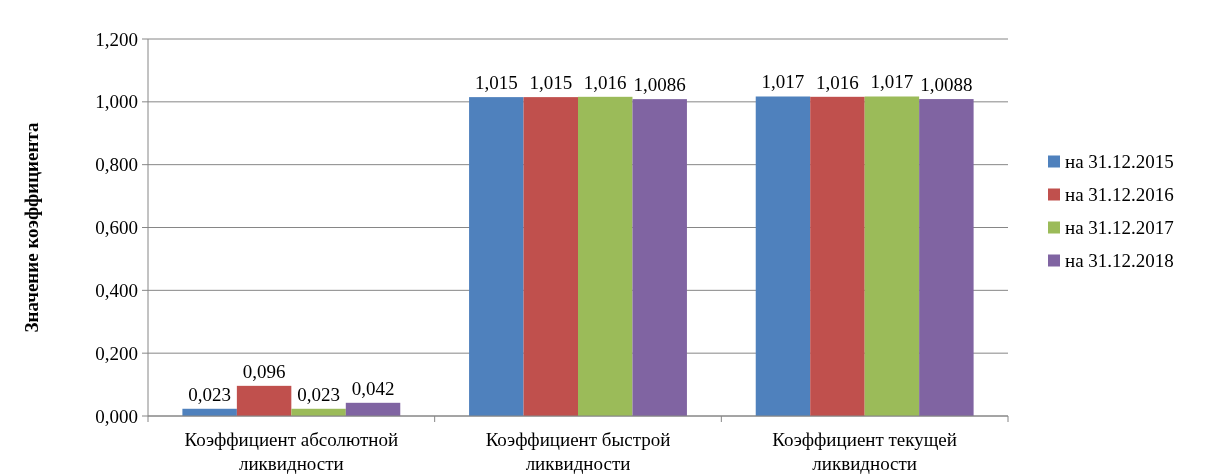 The image size is (1205, 476). Describe the element at coordinates (116, 353) in the screenshot. I see `y-tick-label: 0,200` at that location.